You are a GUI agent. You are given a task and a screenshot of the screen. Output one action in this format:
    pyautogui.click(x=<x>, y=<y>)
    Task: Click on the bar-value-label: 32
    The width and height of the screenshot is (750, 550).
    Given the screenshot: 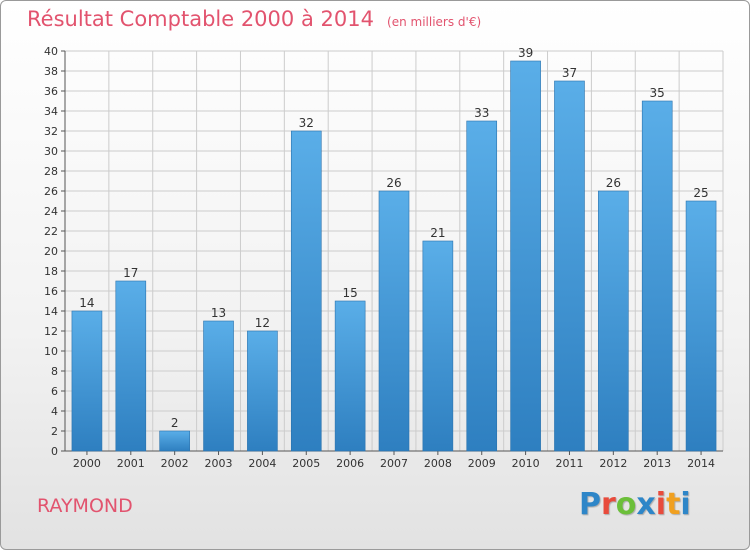 What is the action you would take?
    pyautogui.click(x=306, y=123)
    